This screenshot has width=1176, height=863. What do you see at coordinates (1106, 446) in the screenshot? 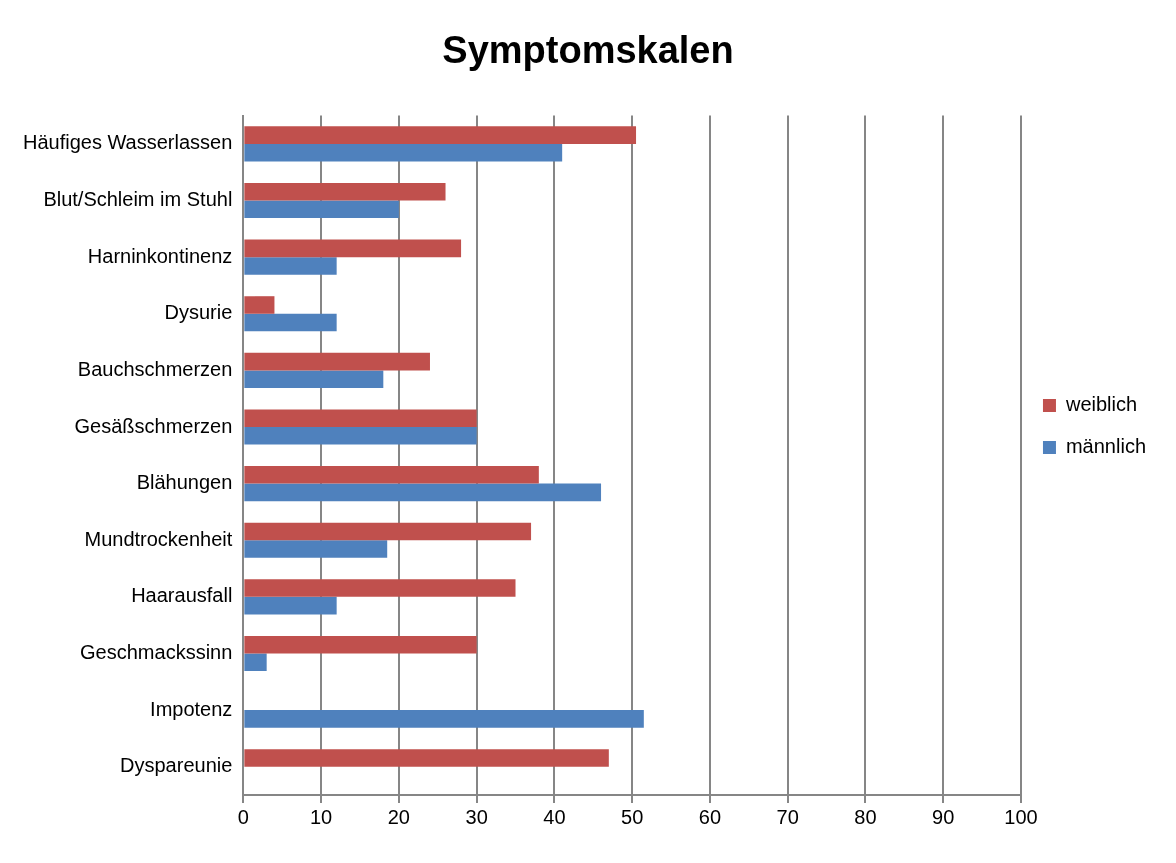
I see `legend-label: männlich` at bounding box center [1106, 446].